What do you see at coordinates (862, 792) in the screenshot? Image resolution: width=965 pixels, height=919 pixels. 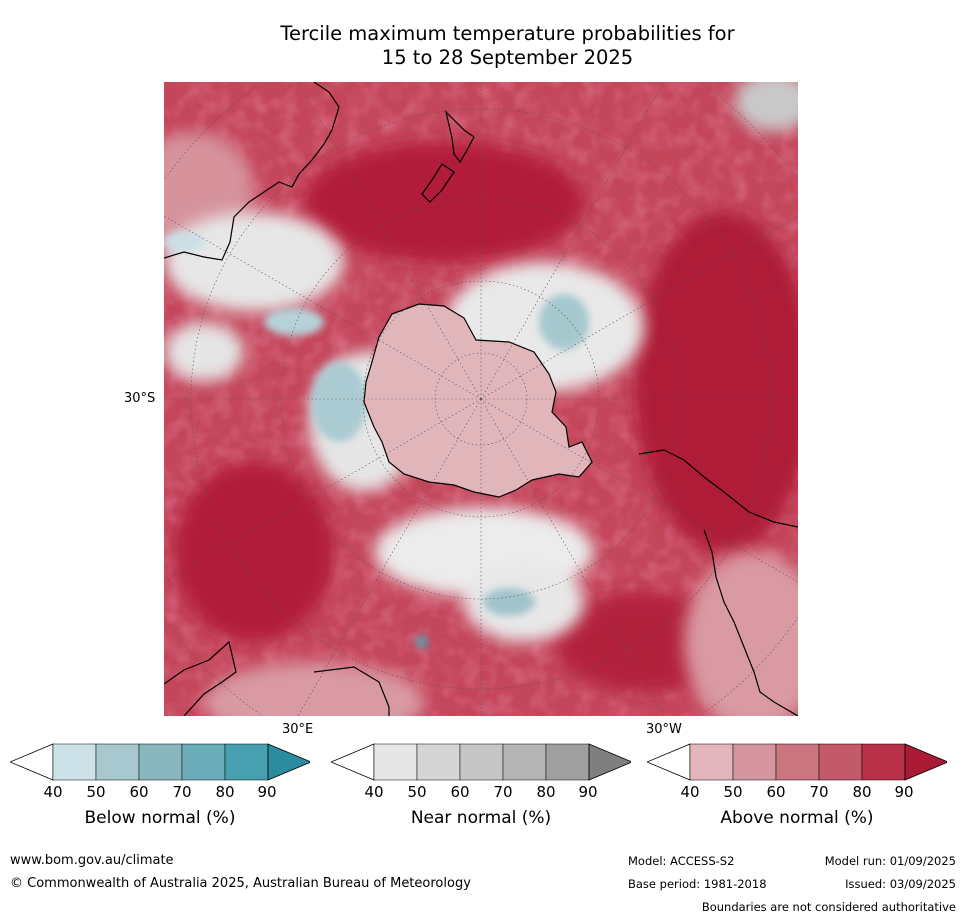 I see `above-tick: 80` at bounding box center [862, 792].